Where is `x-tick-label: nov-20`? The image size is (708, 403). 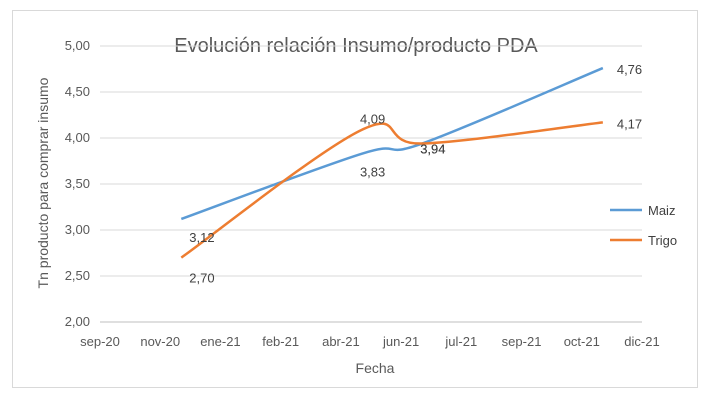 x-tick-label: nov-20 is located at coordinates (160, 341).